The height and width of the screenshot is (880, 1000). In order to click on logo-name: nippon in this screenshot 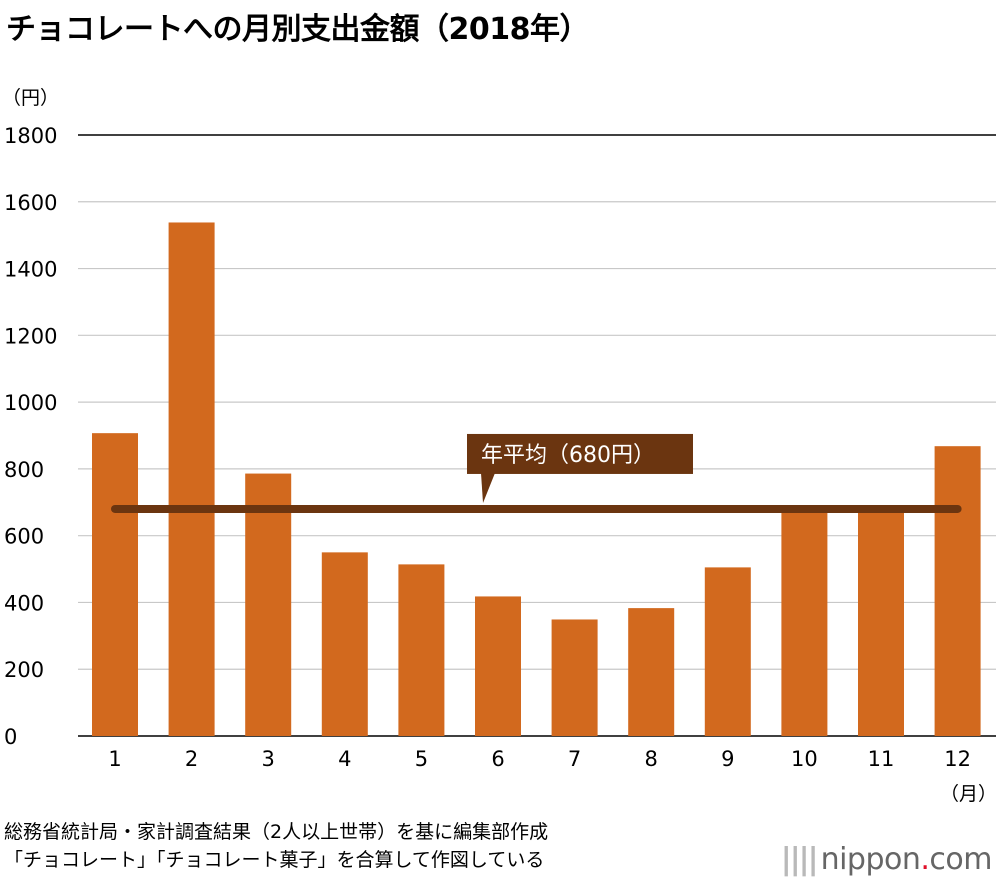, I will do `click(870, 859)`.